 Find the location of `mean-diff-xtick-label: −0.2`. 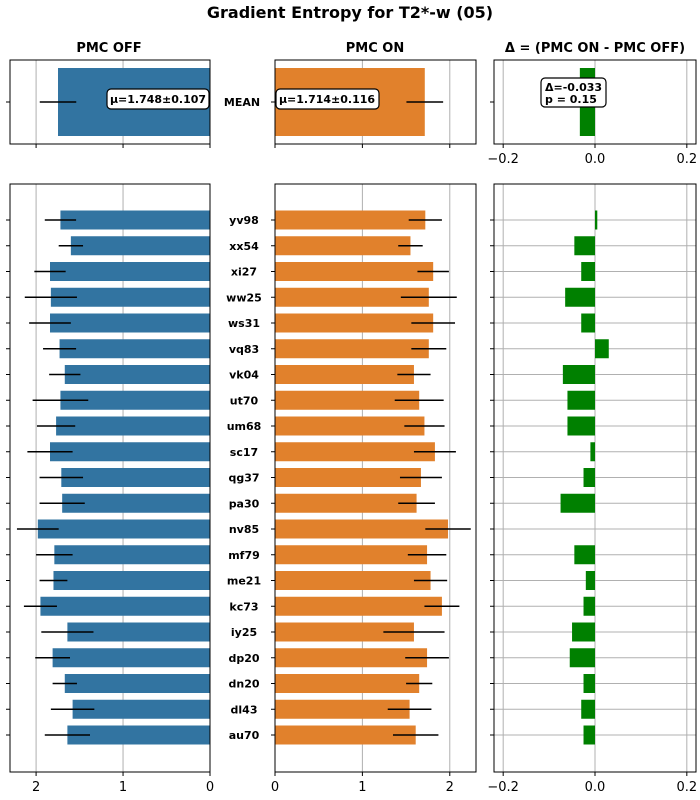

mean-diff-xtick-label: −0.2 is located at coordinates (503, 159).